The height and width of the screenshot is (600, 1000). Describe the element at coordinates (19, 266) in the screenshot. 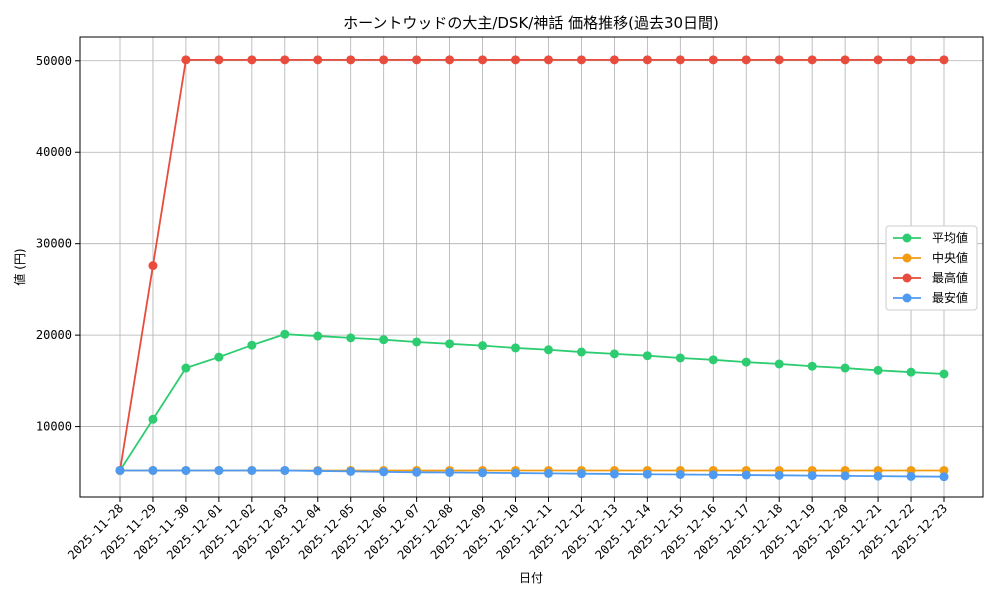

I see `y-axis-label: 値 (円)` at that location.